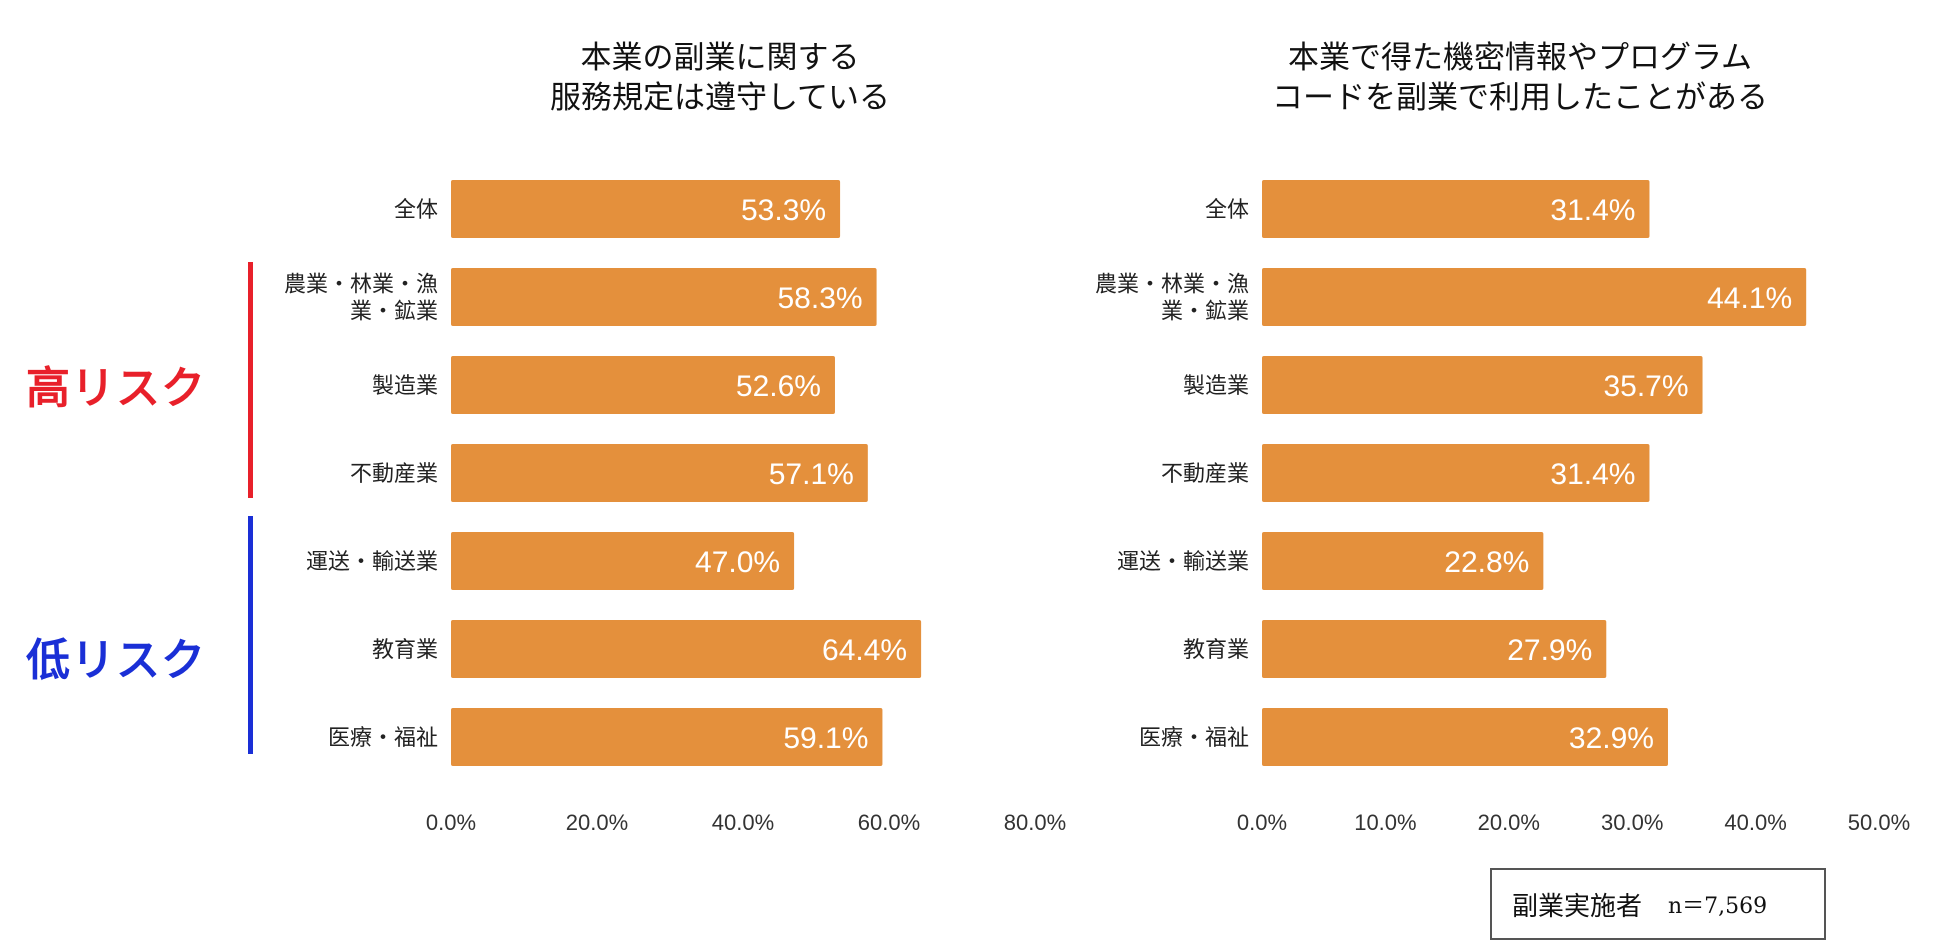 This screenshot has height=947, width=1950. Describe the element at coordinates (1549, 650) in the screenshot. I see `right-value-label-5: 27.9%` at that location.